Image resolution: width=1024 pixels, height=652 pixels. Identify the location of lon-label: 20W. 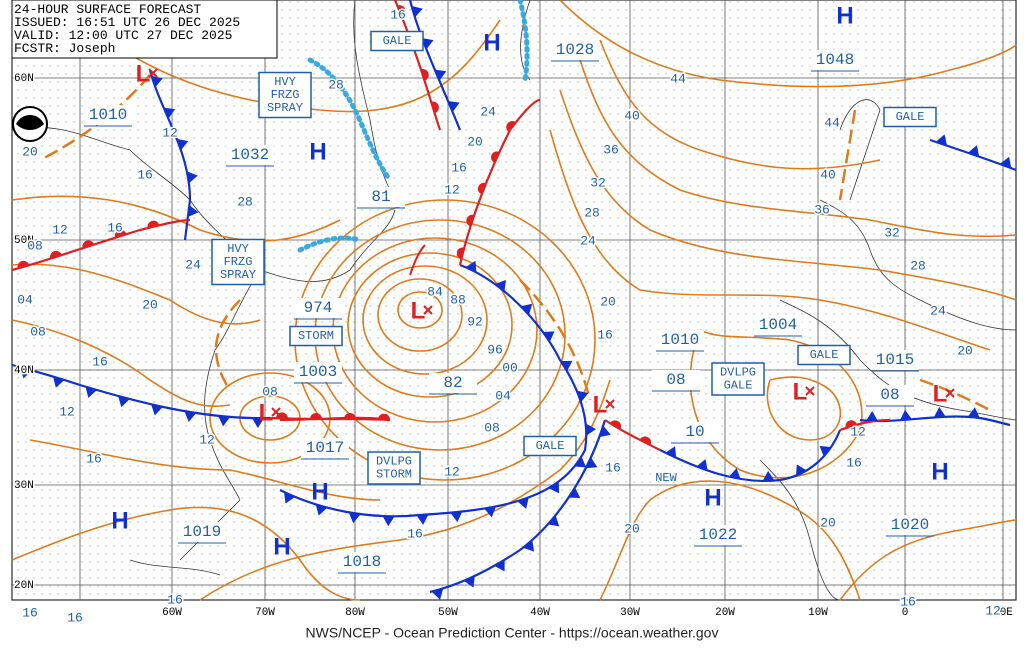
(725, 613).